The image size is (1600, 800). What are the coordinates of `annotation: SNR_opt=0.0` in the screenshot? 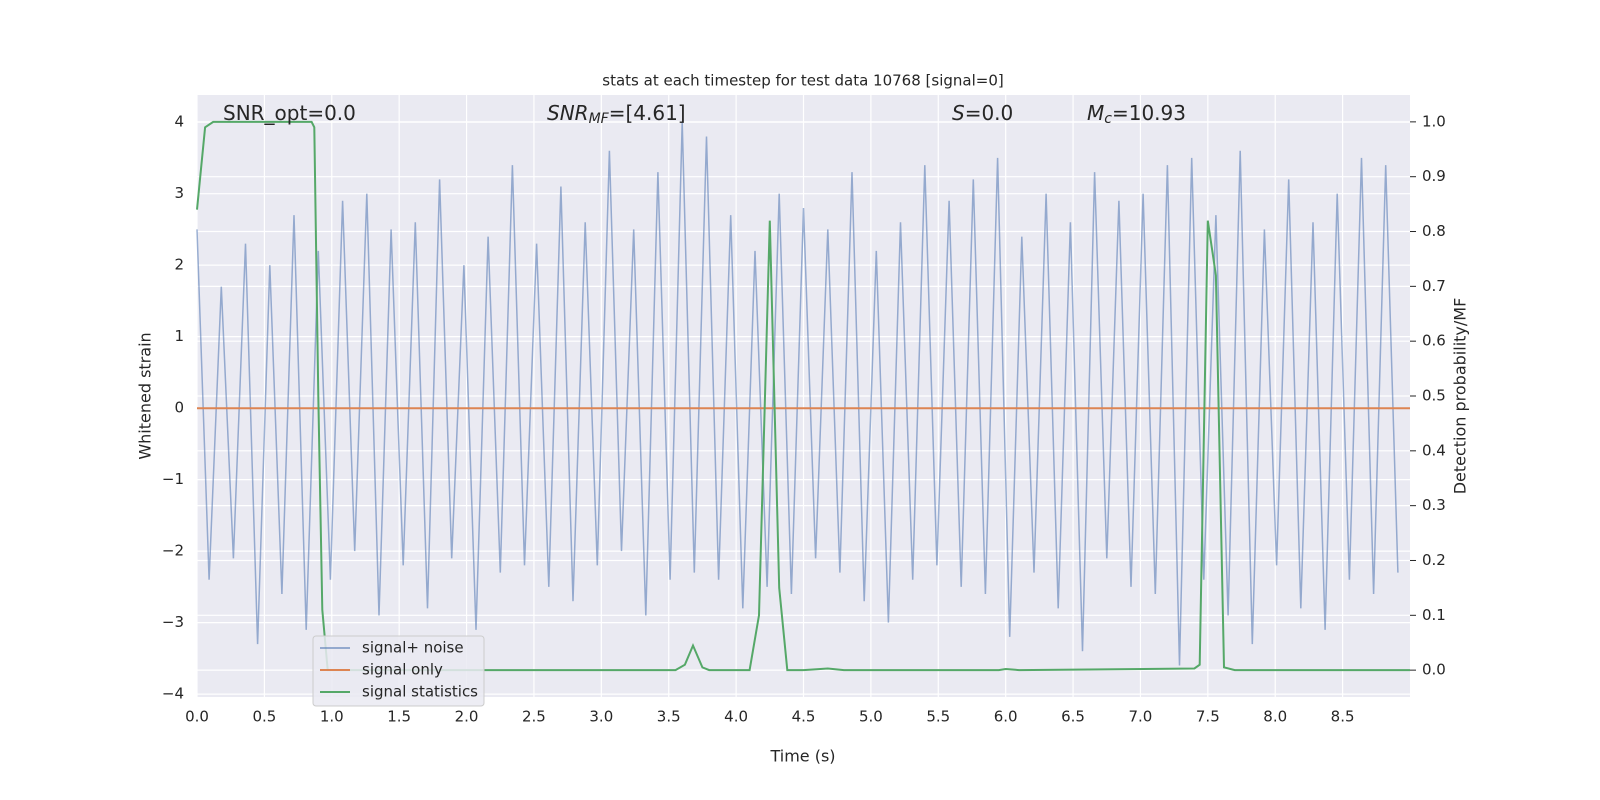 It's located at (289, 113).